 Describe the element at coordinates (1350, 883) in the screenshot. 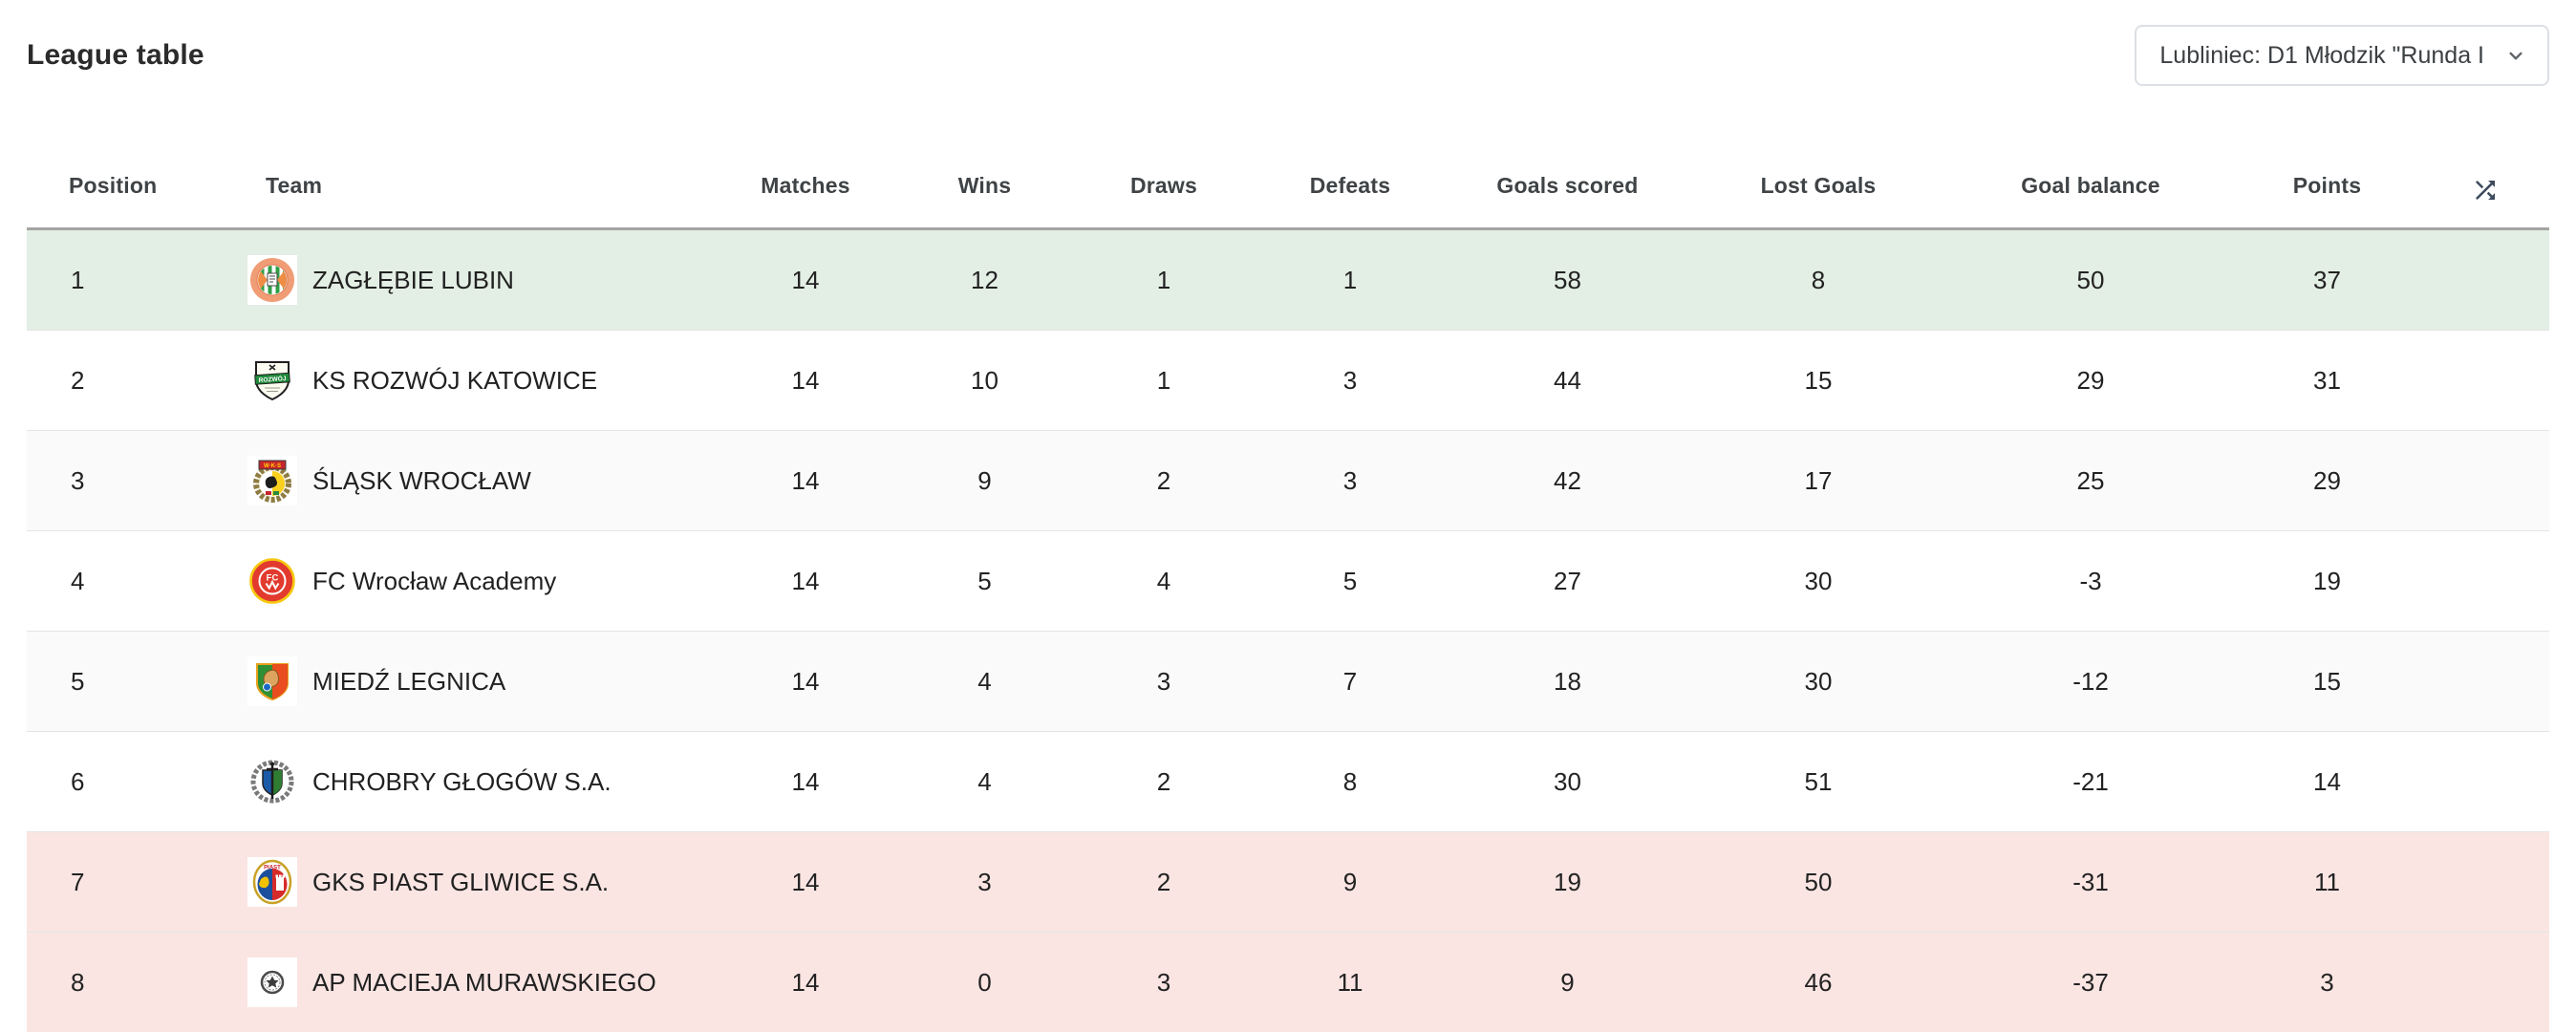

I see `defeats-cell: 9` at that location.